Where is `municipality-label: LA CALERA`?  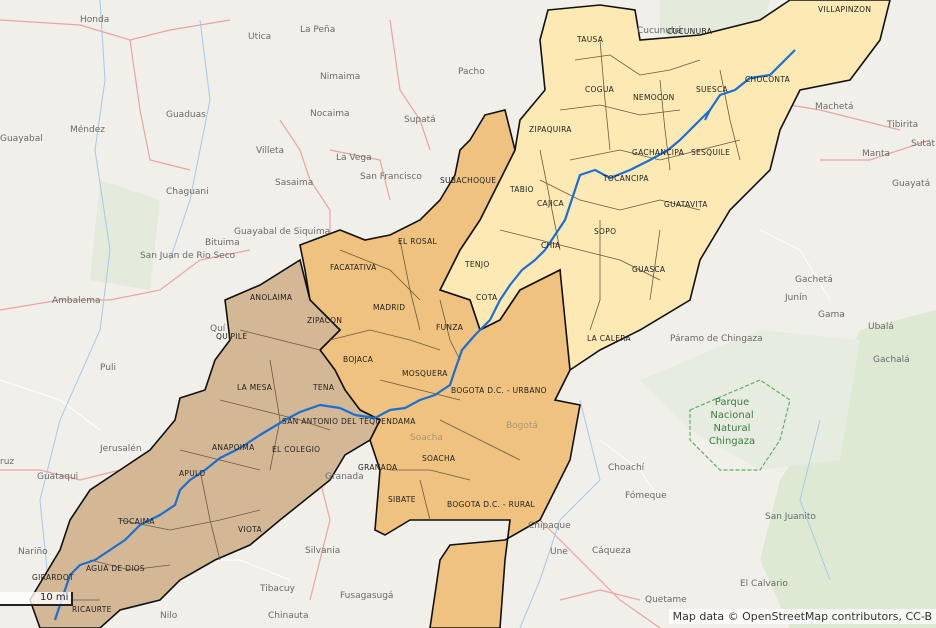 municipality-label: LA CALERA is located at coordinates (609, 338).